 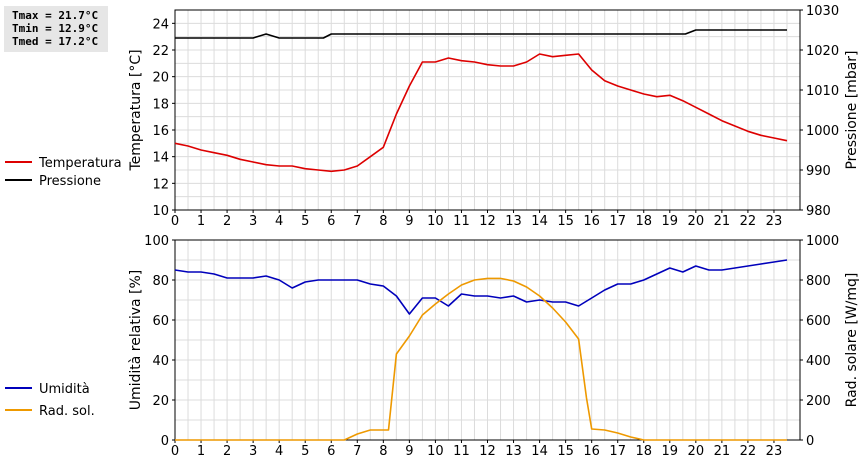 What do you see at coordinates (822, 91) in the screenshot?
I see `y2-tick-label: 1010` at bounding box center [822, 91].